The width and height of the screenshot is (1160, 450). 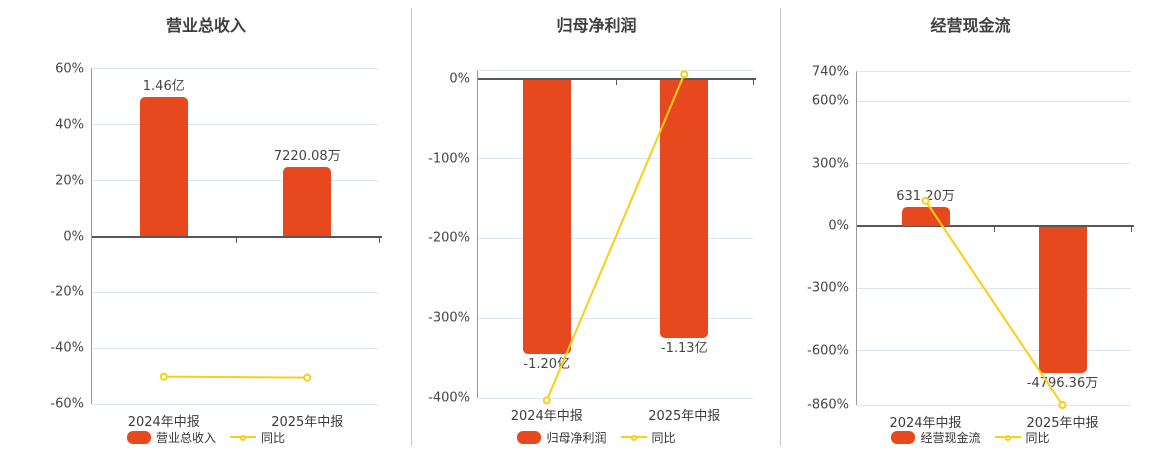 What do you see at coordinates (449, 398) in the screenshot?
I see `y-axis-label: -400%` at bounding box center [449, 398].